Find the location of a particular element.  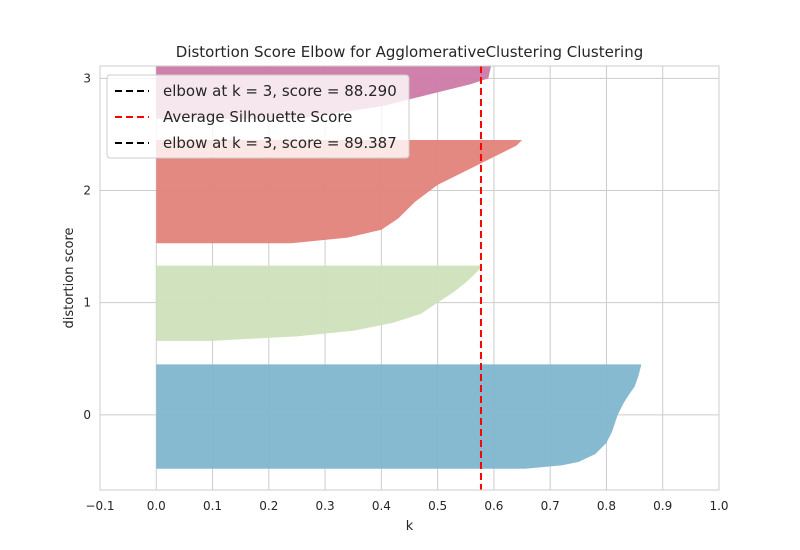

y-axis-title: distortion score is located at coordinates (69, 278).